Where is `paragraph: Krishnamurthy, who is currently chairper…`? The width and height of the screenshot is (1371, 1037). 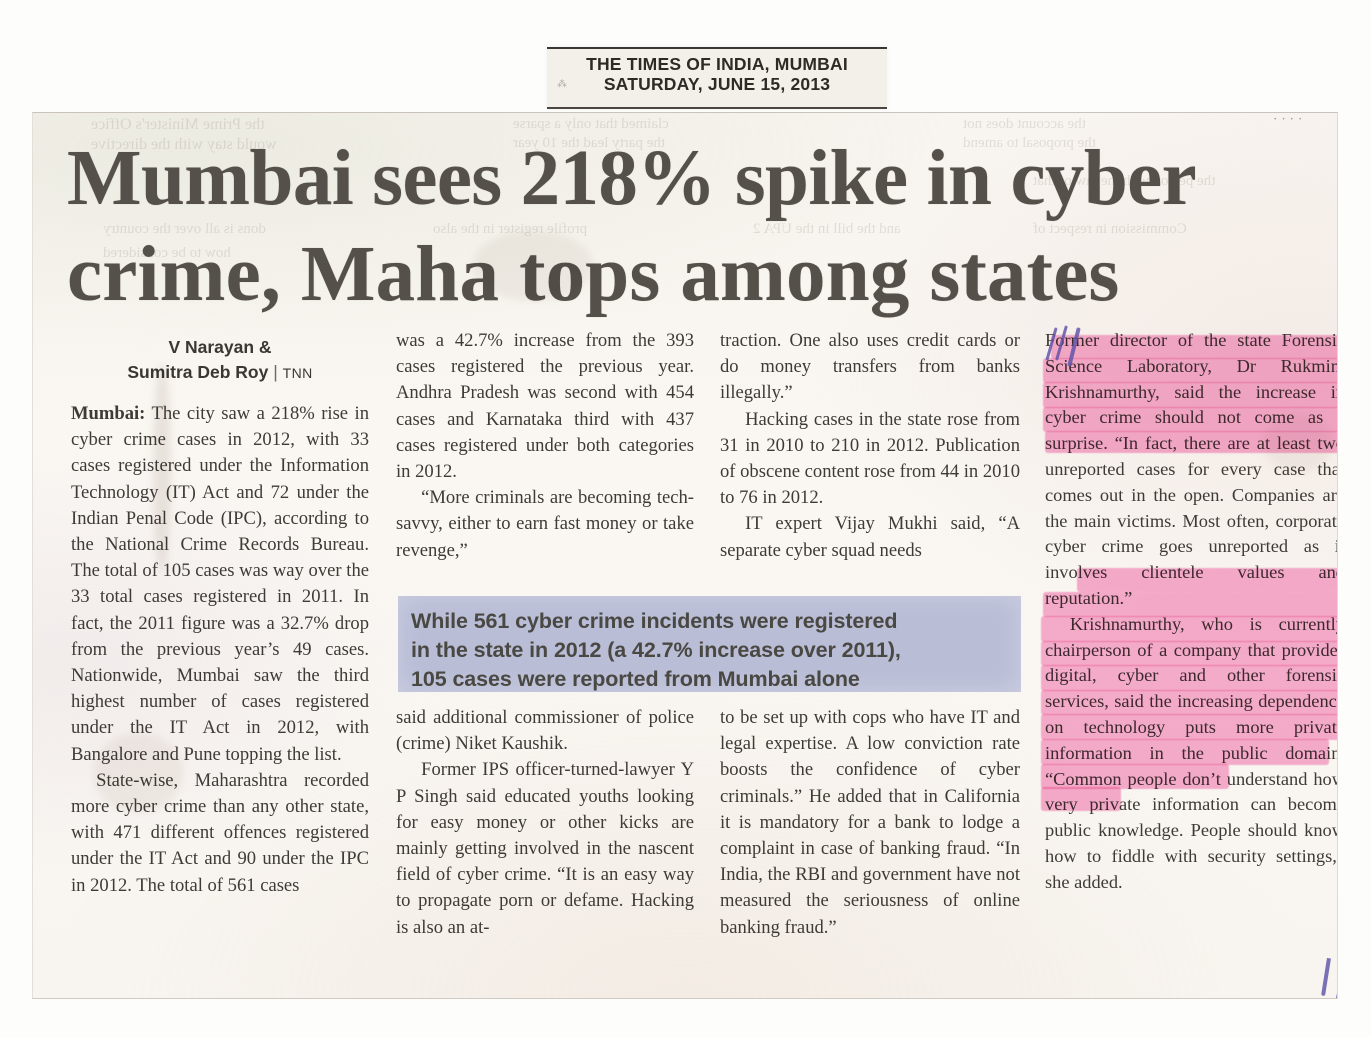 paragraph: Krishnamurthy, who is currently chairper… is located at coordinates (1191, 752).